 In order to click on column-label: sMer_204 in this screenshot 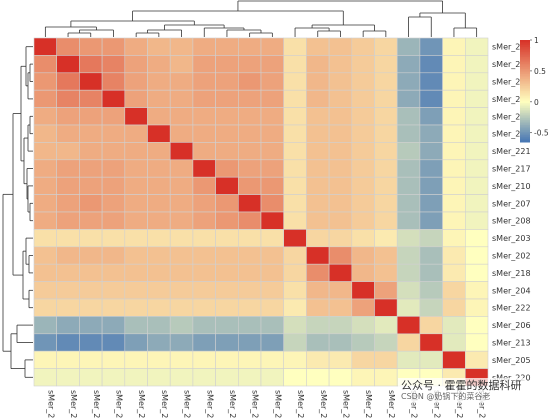, I will do `click(368, 404)`.